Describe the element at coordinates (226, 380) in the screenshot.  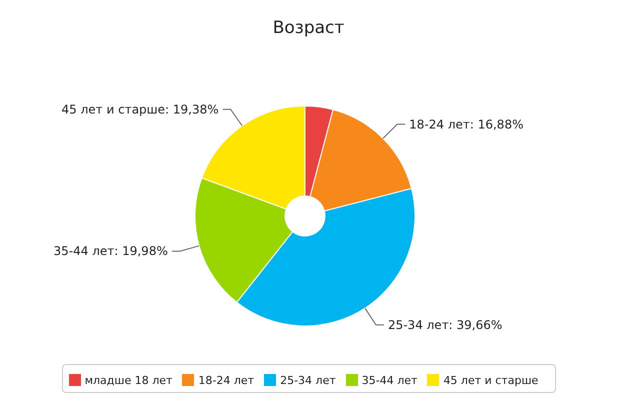
I see `legend-label: 18-24 лет` at that location.